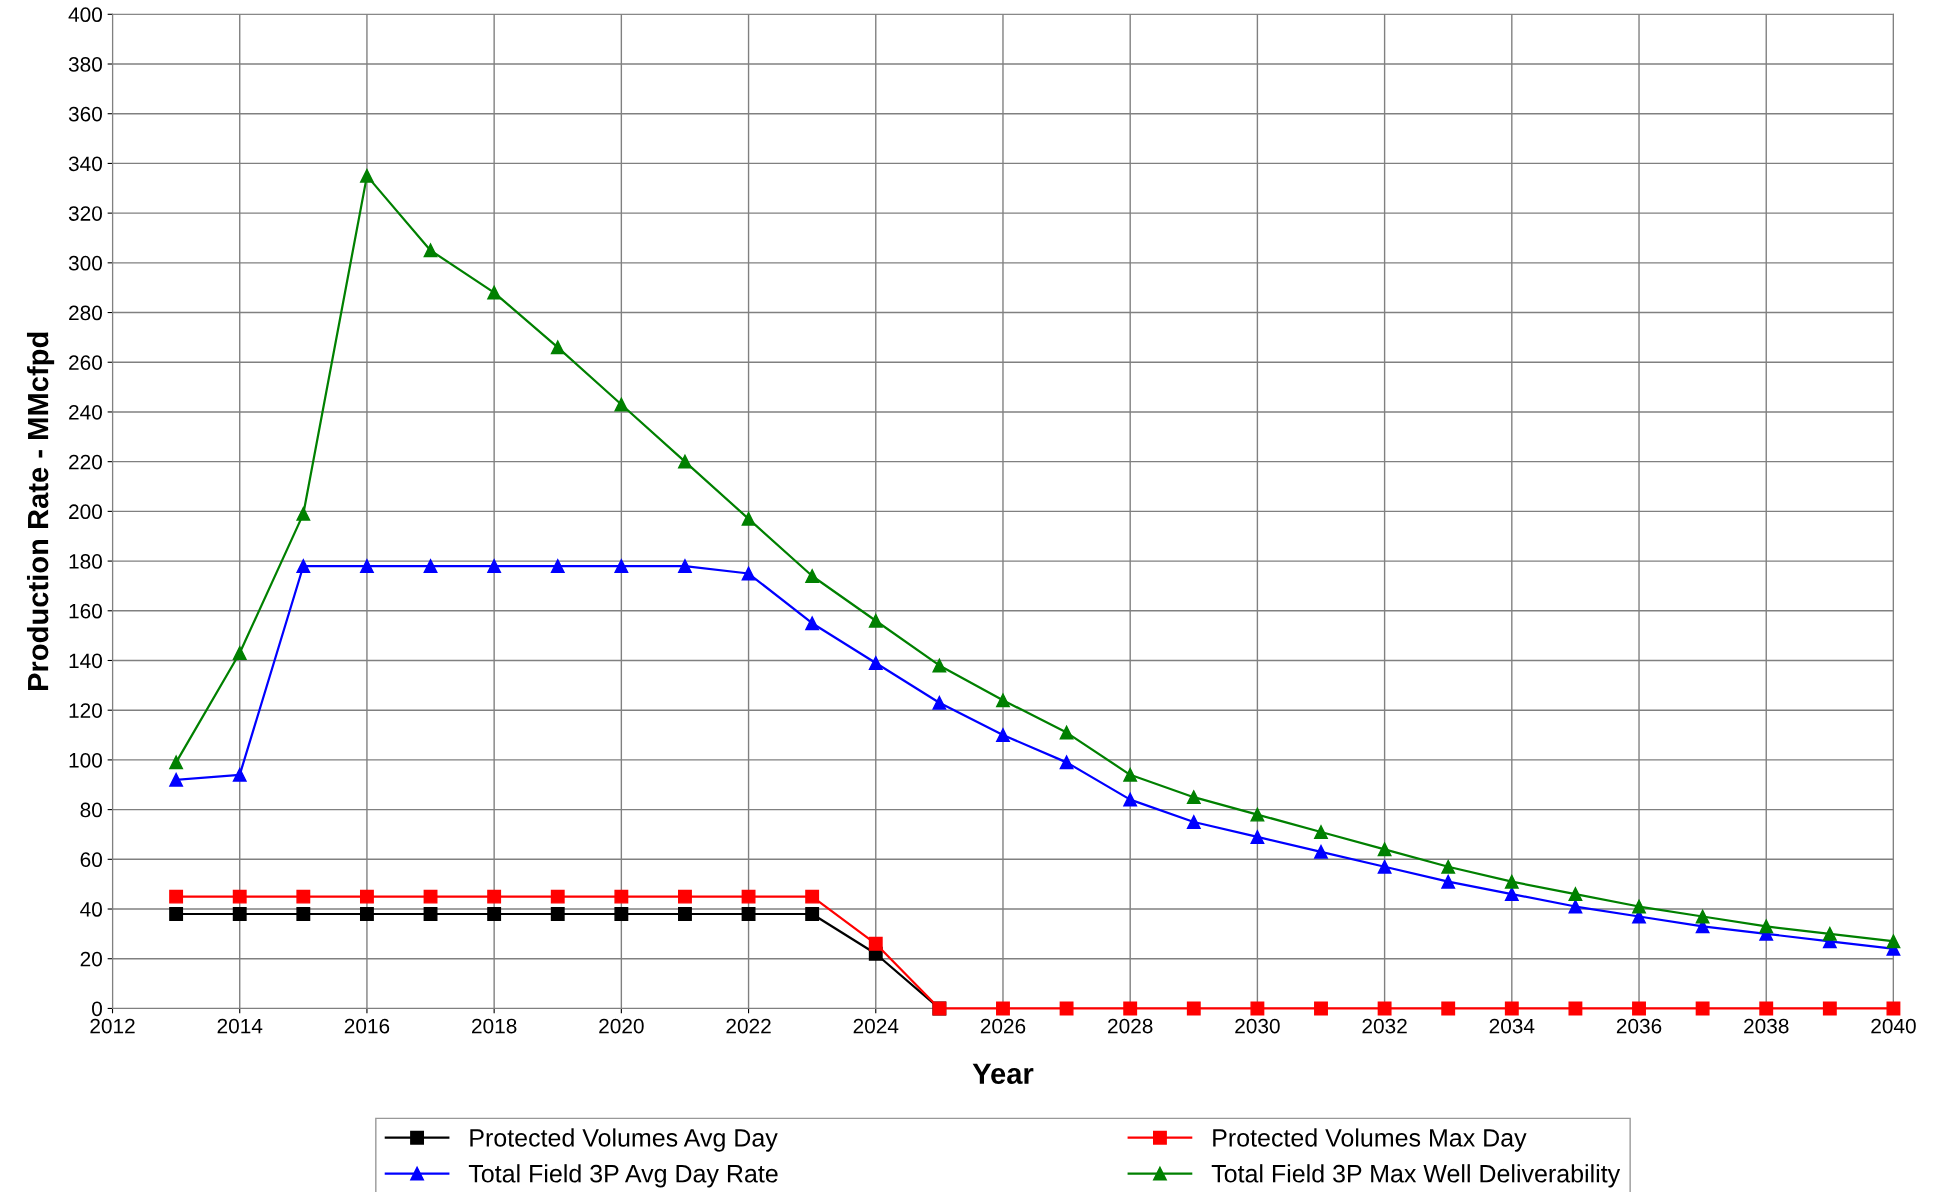  What do you see at coordinates (85, 164) in the screenshot?
I see `y-tick-label: 340` at bounding box center [85, 164].